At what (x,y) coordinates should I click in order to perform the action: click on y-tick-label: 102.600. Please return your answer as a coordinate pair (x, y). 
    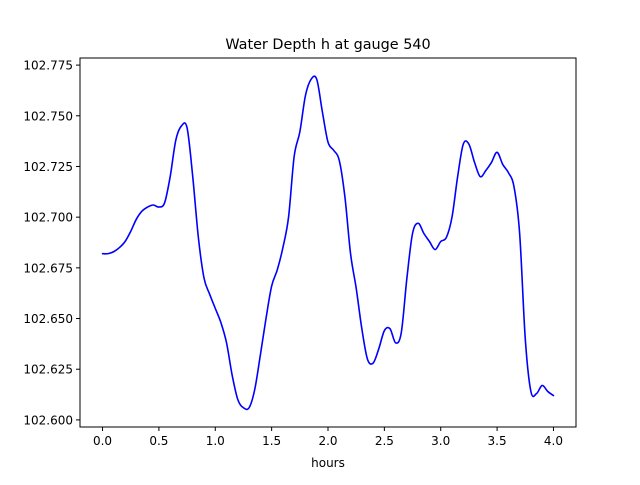
    Looking at the image, I should click on (48, 420).